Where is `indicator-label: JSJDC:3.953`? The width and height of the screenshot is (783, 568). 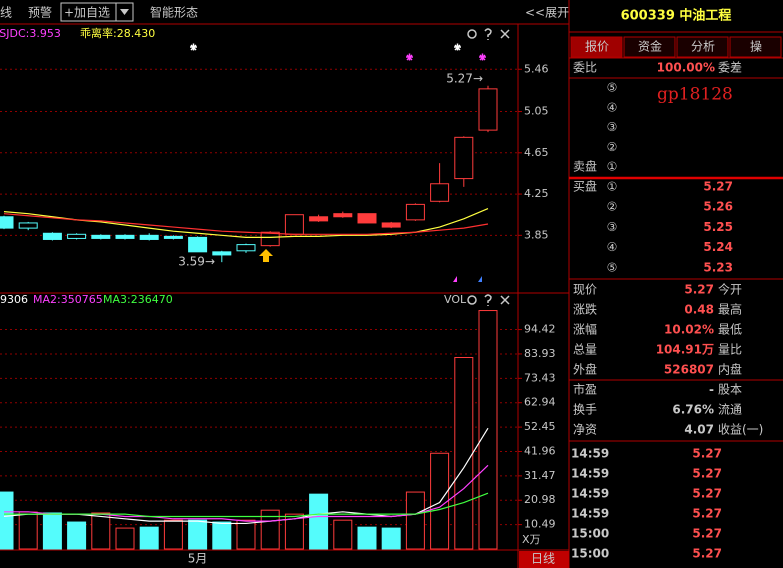 indicator-label: JSJDC:3.953 is located at coordinates (30, 33).